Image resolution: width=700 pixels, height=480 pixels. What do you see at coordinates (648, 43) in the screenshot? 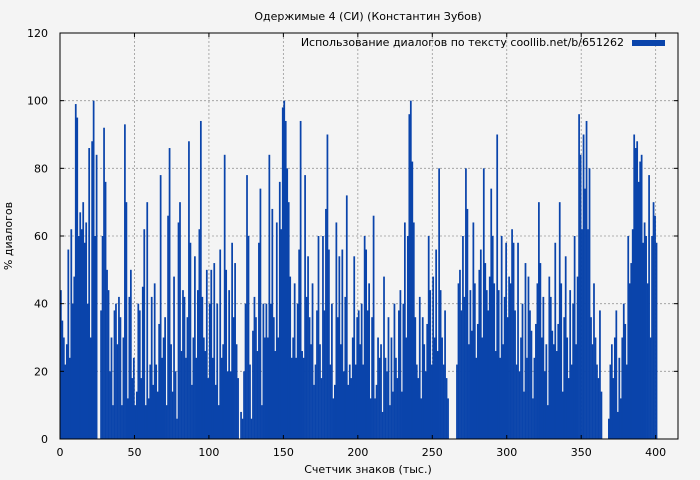
I see `legend-swatch` at bounding box center [648, 43].